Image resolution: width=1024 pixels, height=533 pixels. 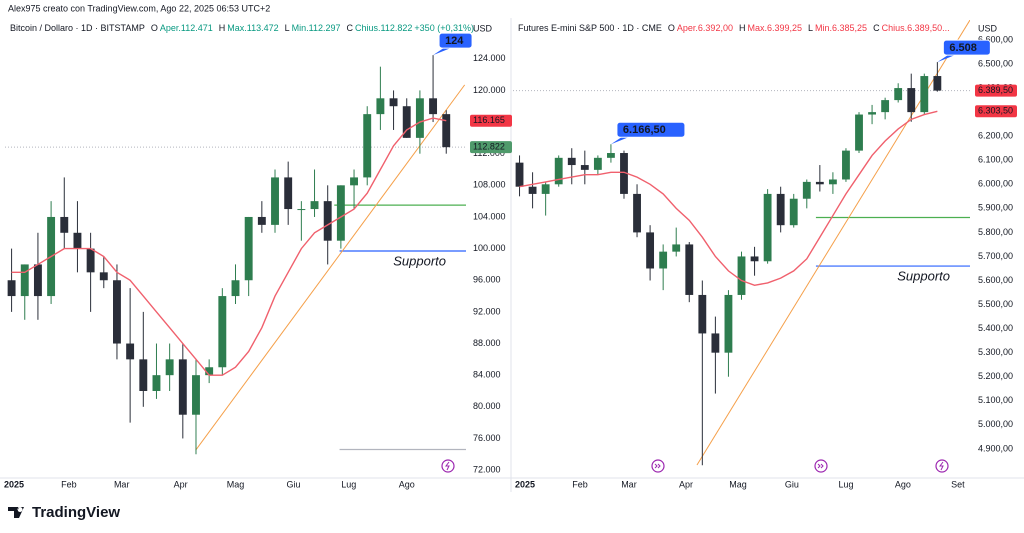 What do you see at coordinates (489, 248) in the screenshot?
I see `y-tick-label: 100.000` at bounding box center [489, 248].